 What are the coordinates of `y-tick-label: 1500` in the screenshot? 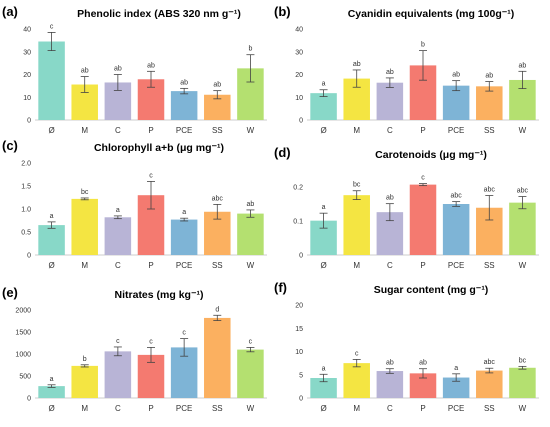 It's located at (23, 333).